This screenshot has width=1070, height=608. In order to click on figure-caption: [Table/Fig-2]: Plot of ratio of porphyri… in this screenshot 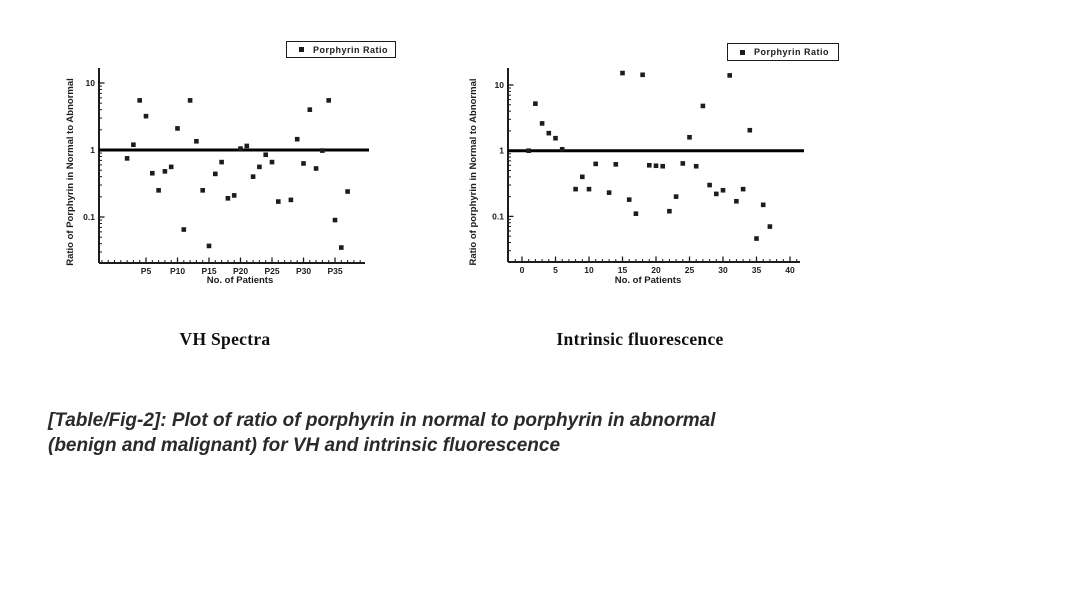, I will do `click(443, 433)`.